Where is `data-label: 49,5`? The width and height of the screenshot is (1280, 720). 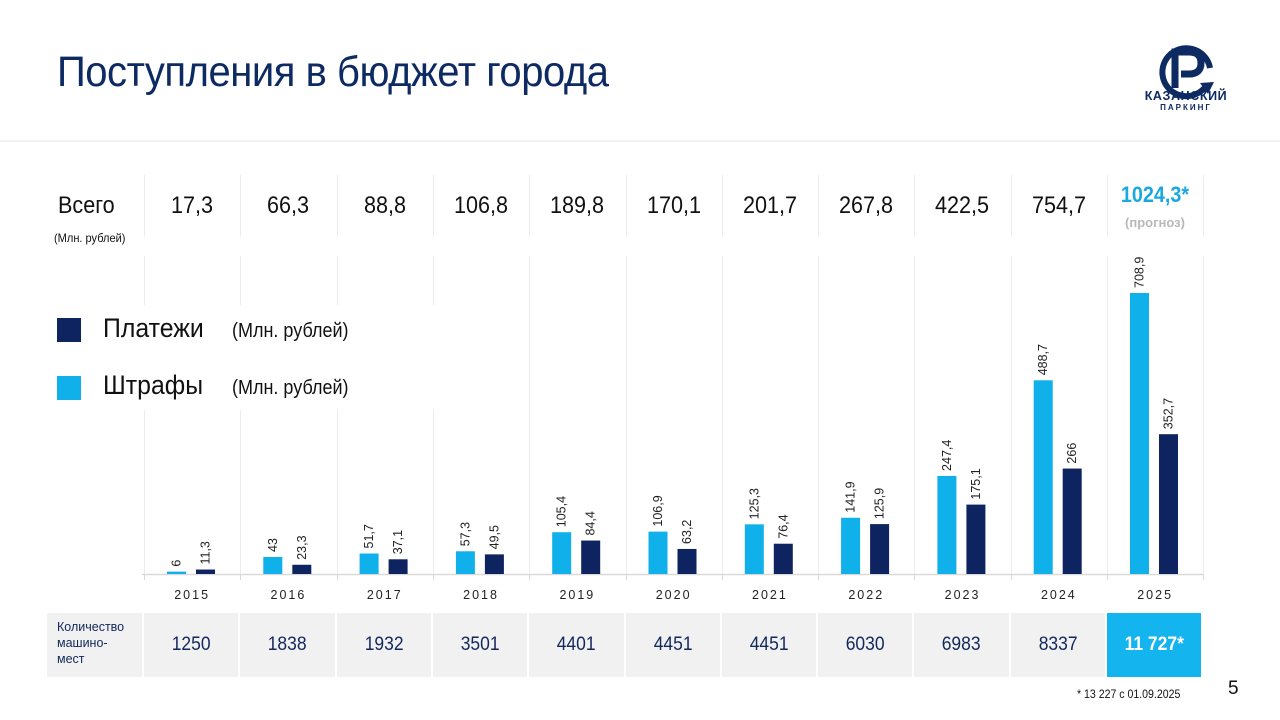
data-label: 49,5 is located at coordinates (494, 537).